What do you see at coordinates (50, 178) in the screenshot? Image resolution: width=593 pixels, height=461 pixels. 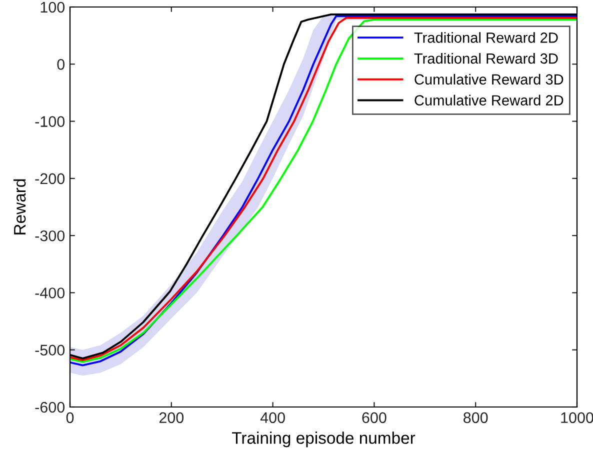 I see `y-tick-label: -200` at bounding box center [50, 178].